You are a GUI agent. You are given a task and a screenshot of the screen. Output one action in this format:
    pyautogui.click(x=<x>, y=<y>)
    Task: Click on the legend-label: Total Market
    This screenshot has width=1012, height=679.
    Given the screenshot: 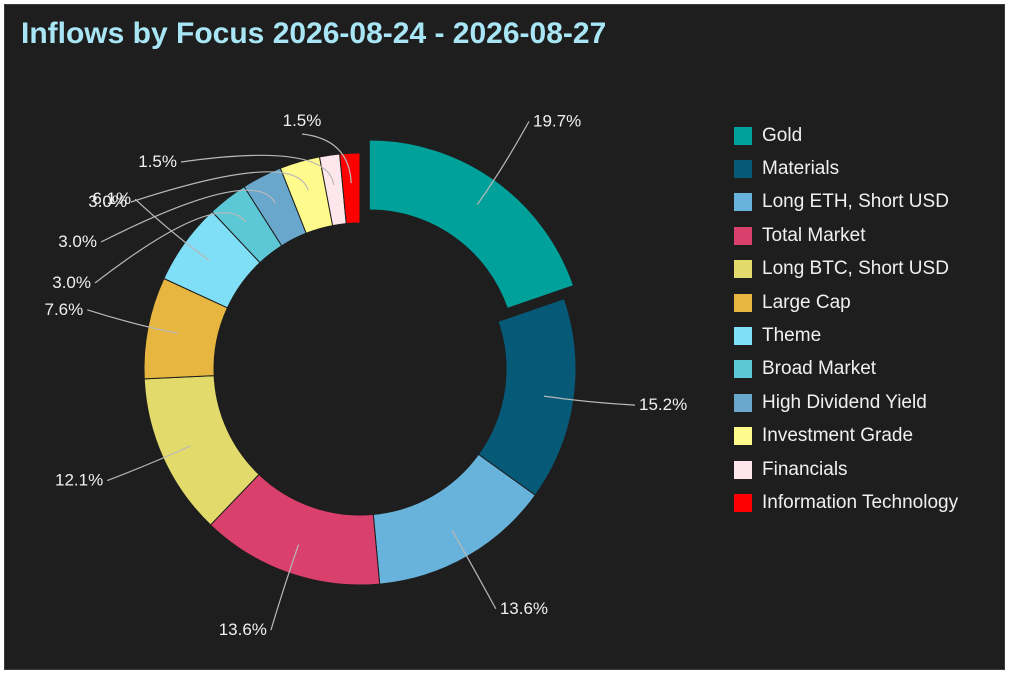 What is the action you would take?
    pyautogui.click(x=814, y=235)
    